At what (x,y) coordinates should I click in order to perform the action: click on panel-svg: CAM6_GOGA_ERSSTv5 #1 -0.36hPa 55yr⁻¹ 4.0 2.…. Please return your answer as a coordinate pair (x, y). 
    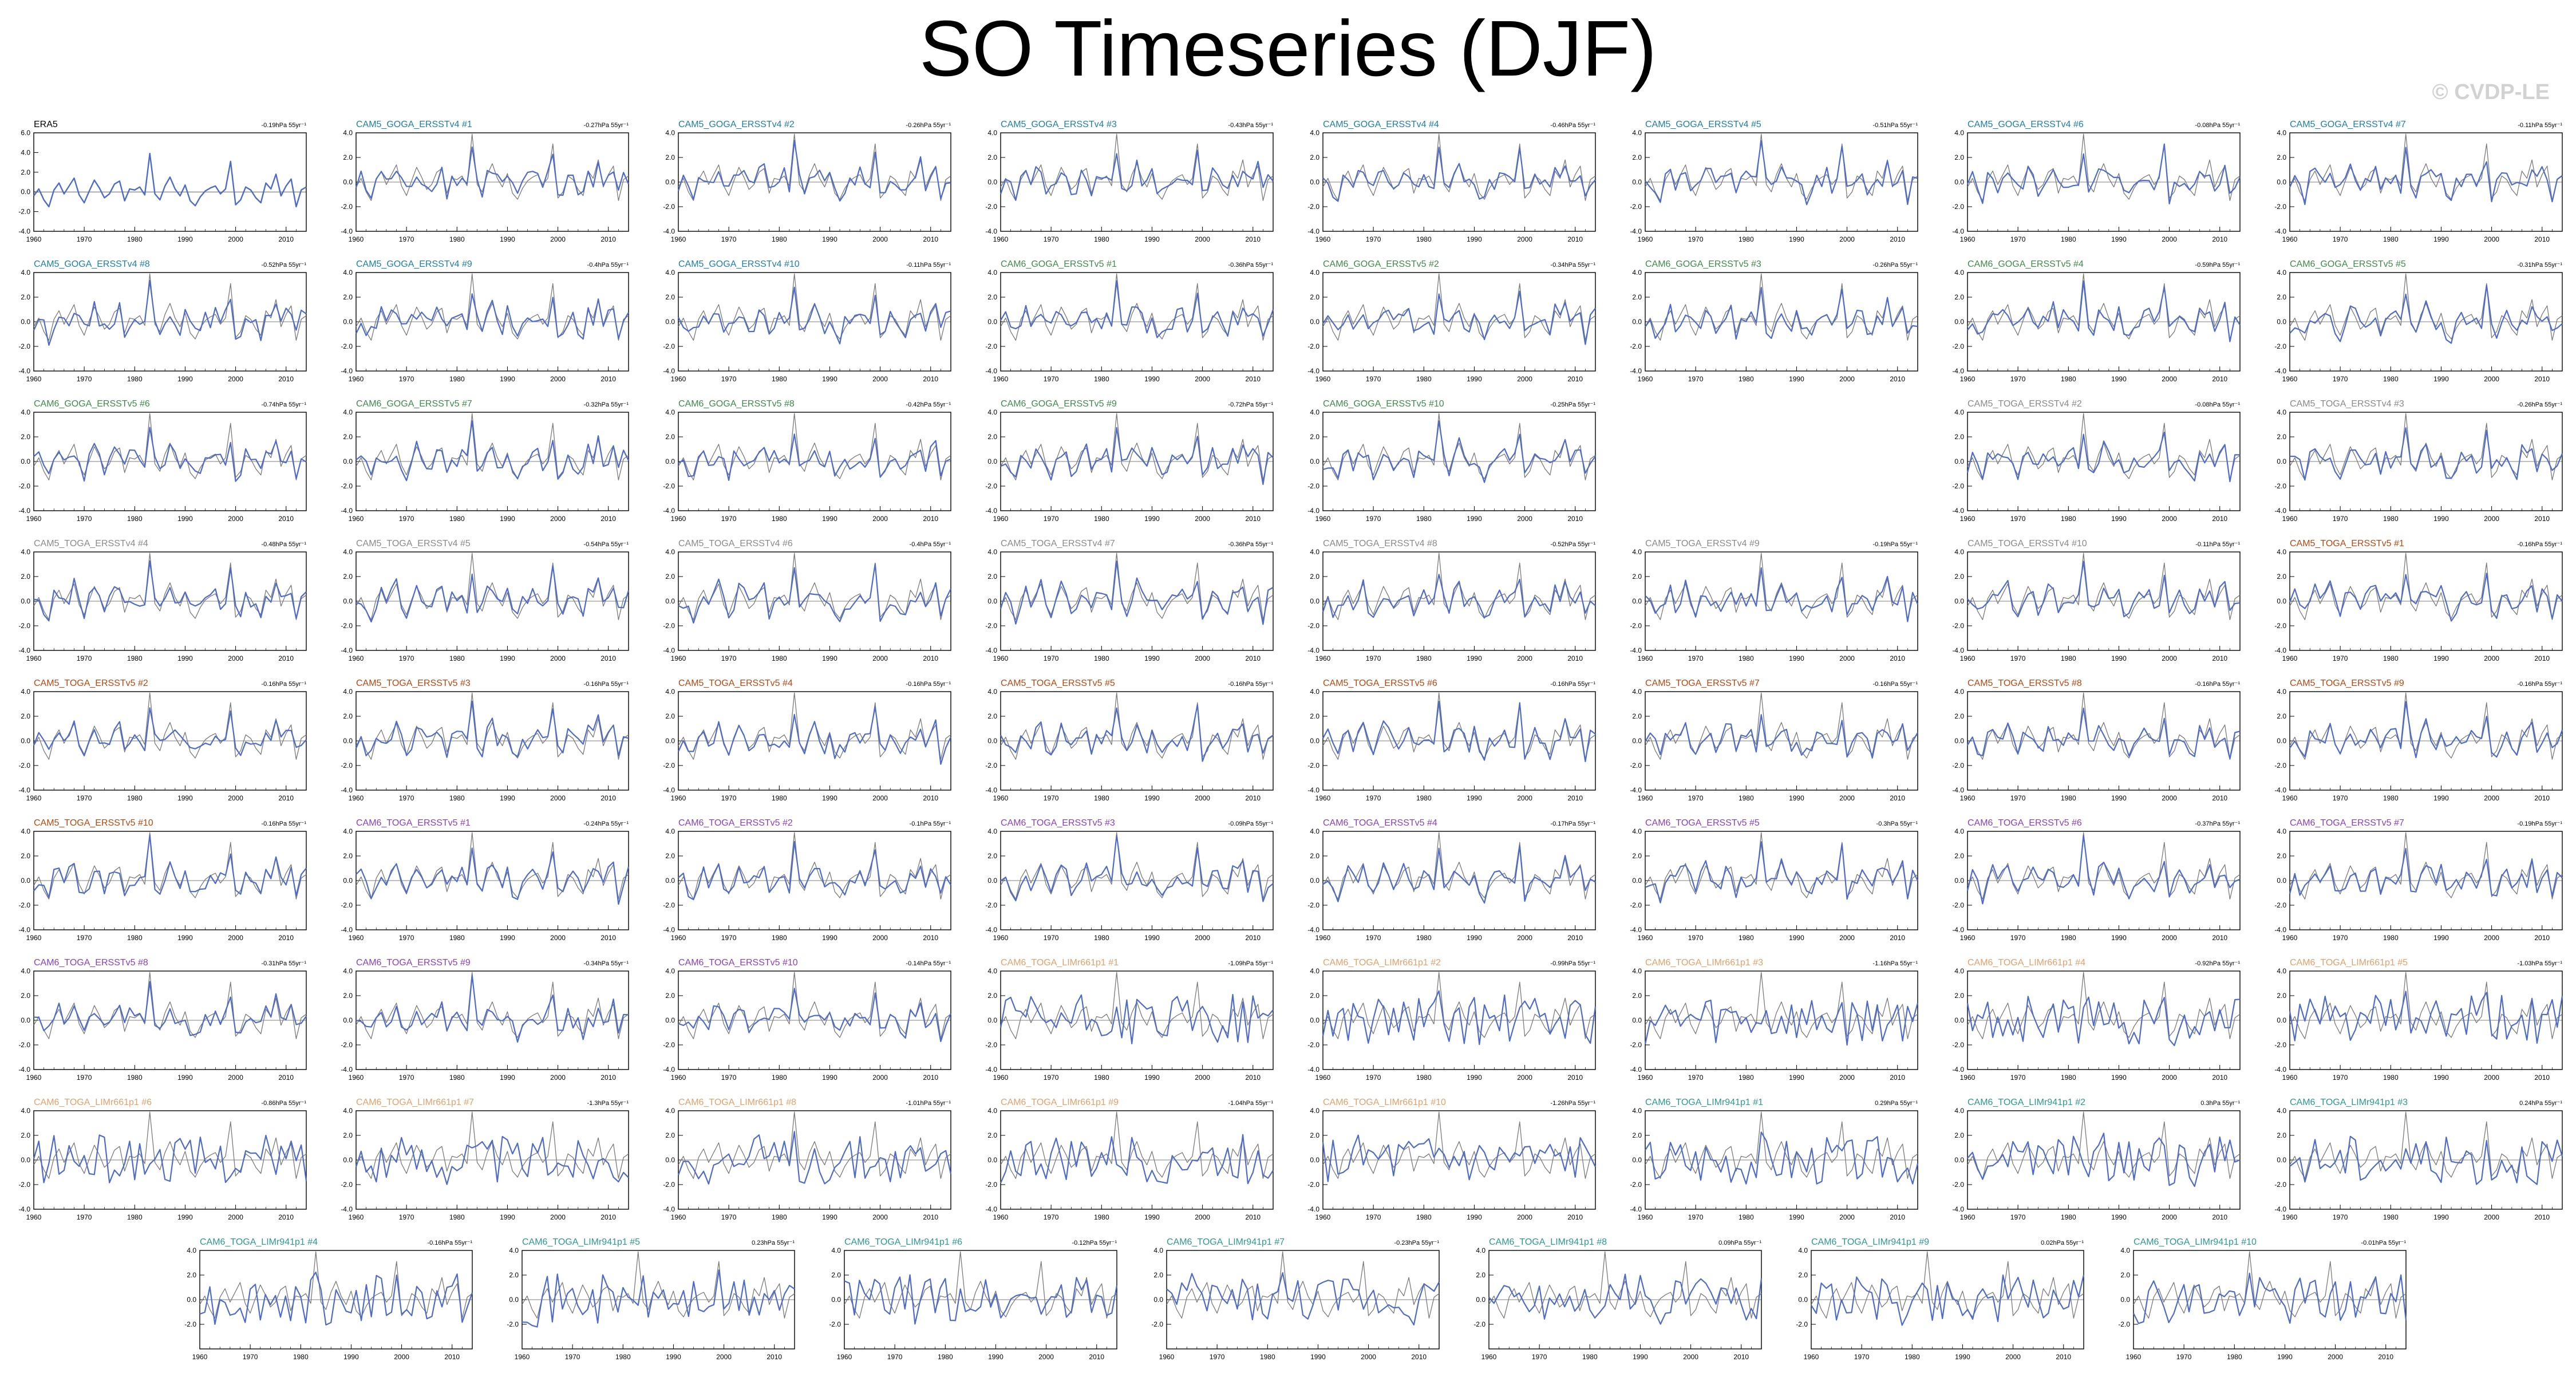
    Looking at the image, I should click on (1129, 321).